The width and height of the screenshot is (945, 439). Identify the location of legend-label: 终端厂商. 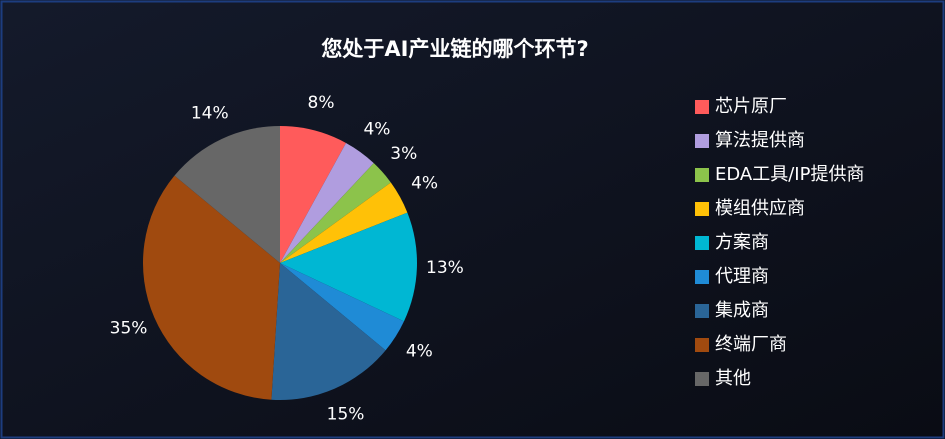
(751, 344).